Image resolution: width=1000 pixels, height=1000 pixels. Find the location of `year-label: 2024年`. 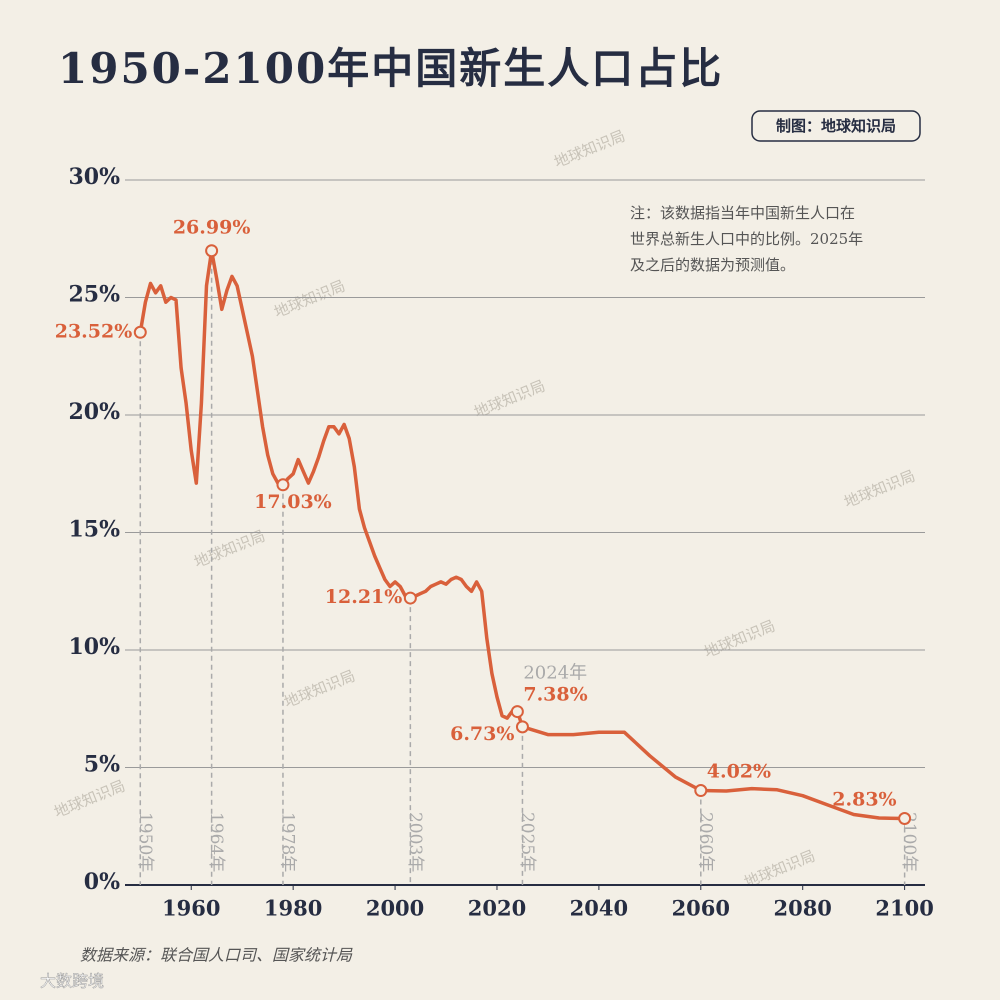

year-label: 2024年 is located at coordinates (555, 673).